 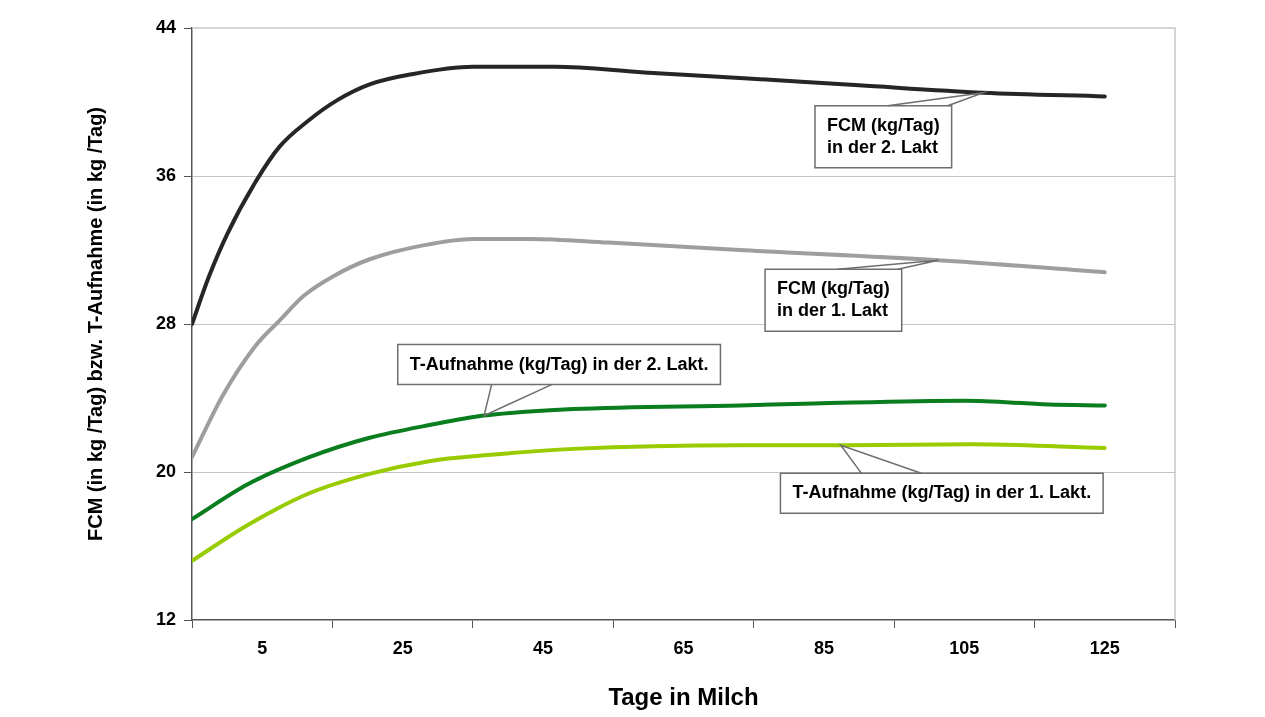 I want to click on y-tick-label: 12, so click(x=165, y=618).